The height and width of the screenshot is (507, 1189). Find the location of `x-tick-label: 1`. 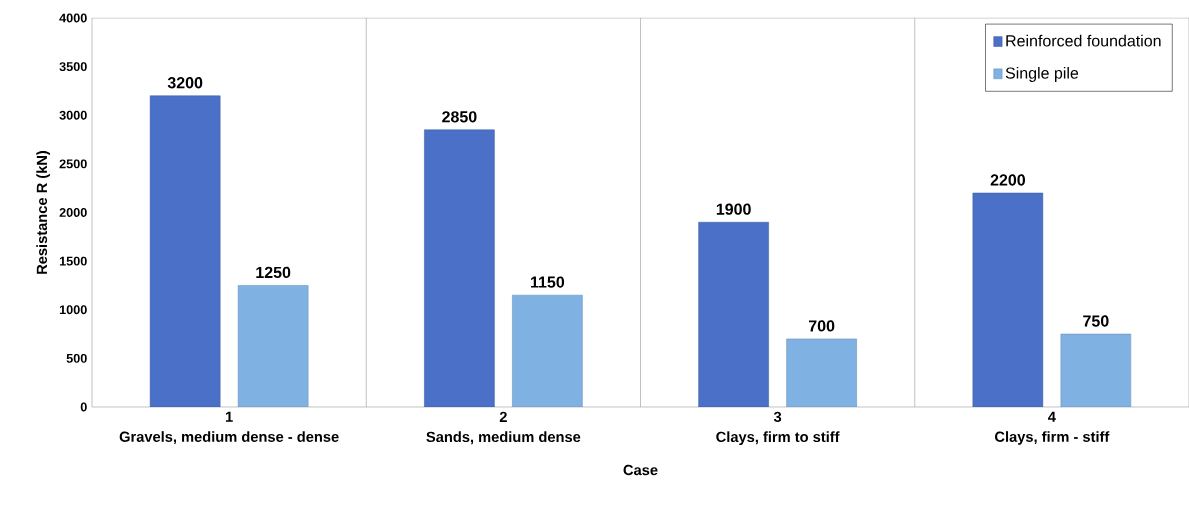

x-tick-label: 1 is located at coordinates (229, 416).